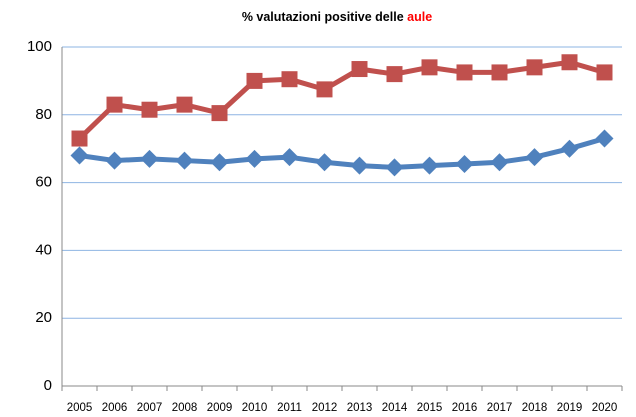 This screenshot has width=636, height=417. I want to click on y-tick-label: 40, so click(43, 249).